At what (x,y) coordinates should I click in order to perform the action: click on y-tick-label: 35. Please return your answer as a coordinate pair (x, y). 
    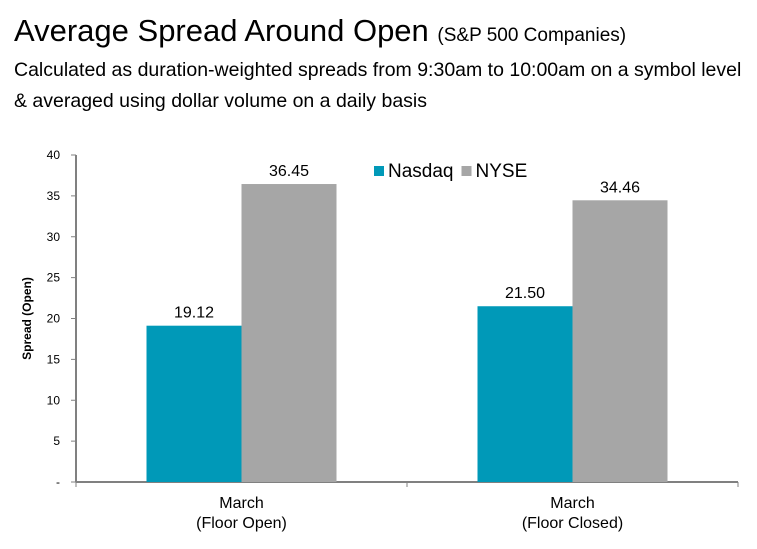
    Looking at the image, I should click on (54, 196).